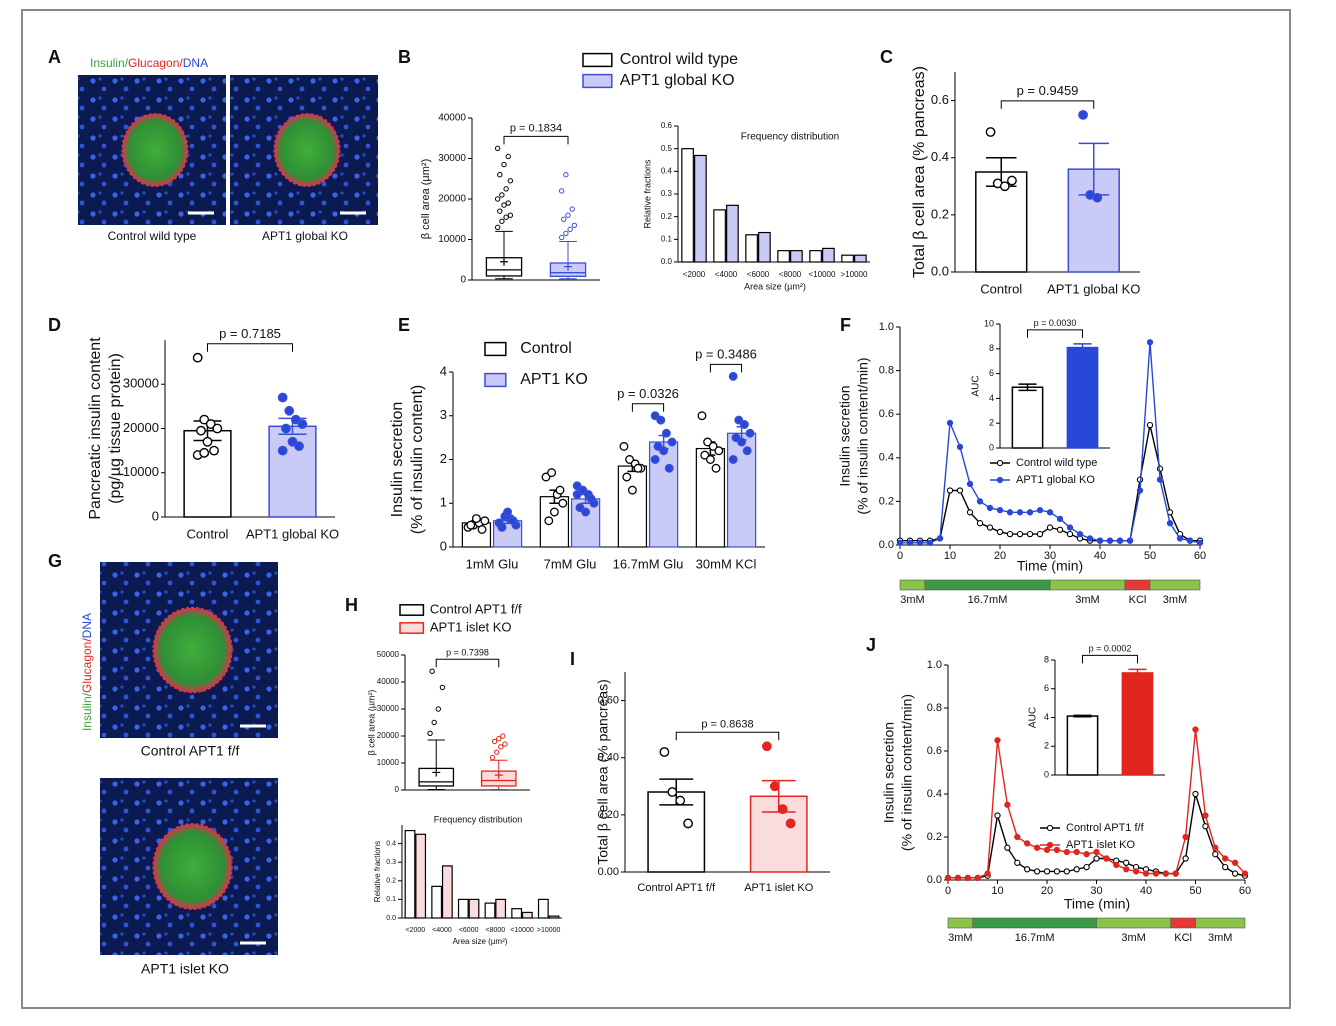 The width and height of the screenshot is (1336, 1026). What do you see at coordinates (152, 236) in the screenshot?
I see `image-caption: Control wild type` at bounding box center [152, 236].